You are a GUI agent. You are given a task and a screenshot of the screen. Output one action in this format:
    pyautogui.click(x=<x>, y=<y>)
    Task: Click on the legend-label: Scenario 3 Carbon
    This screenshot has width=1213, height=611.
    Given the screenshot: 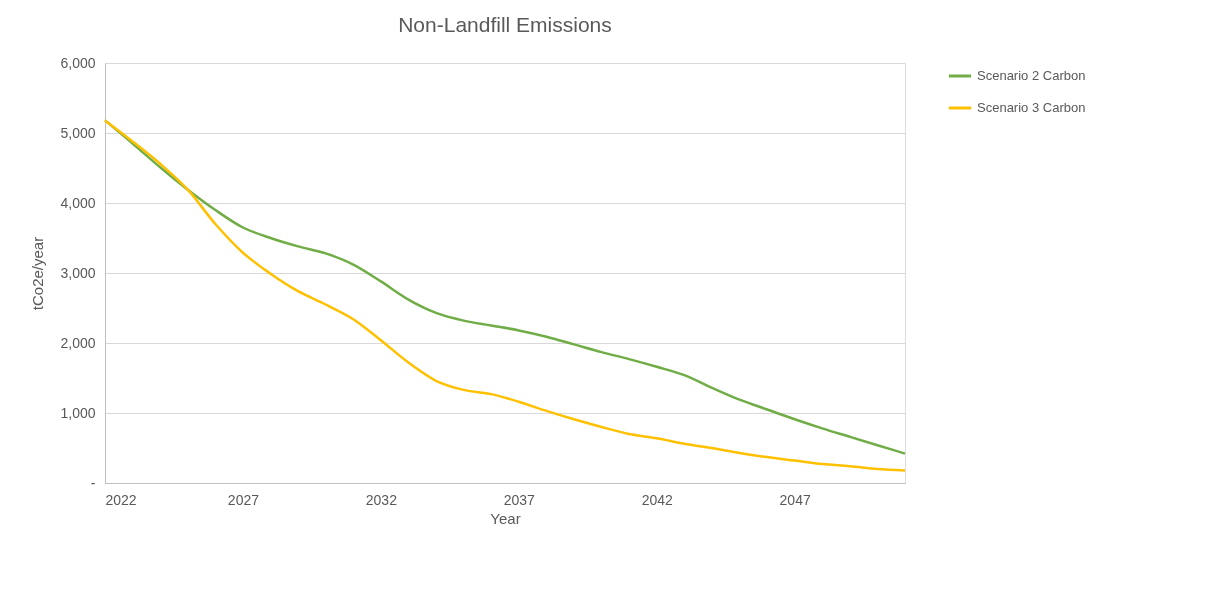 What is the action you would take?
    pyautogui.click(x=1031, y=107)
    